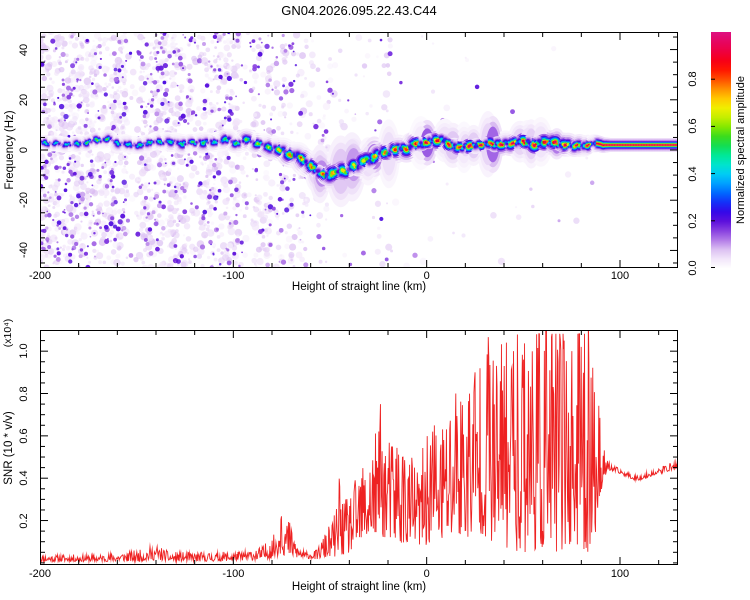 This screenshot has width=750, height=600. I want to click on colorbar-tick-label: 0.8, so click(693, 79).